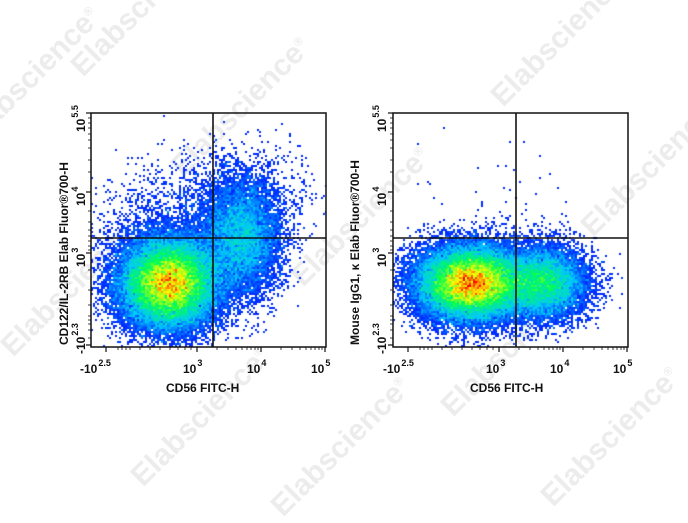 The height and width of the screenshot is (523, 688). What do you see at coordinates (355, 252) in the screenshot?
I see `y-axis-label-2: Mouse IgG1, κ Elab Fluor®700-H` at bounding box center [355, 252].